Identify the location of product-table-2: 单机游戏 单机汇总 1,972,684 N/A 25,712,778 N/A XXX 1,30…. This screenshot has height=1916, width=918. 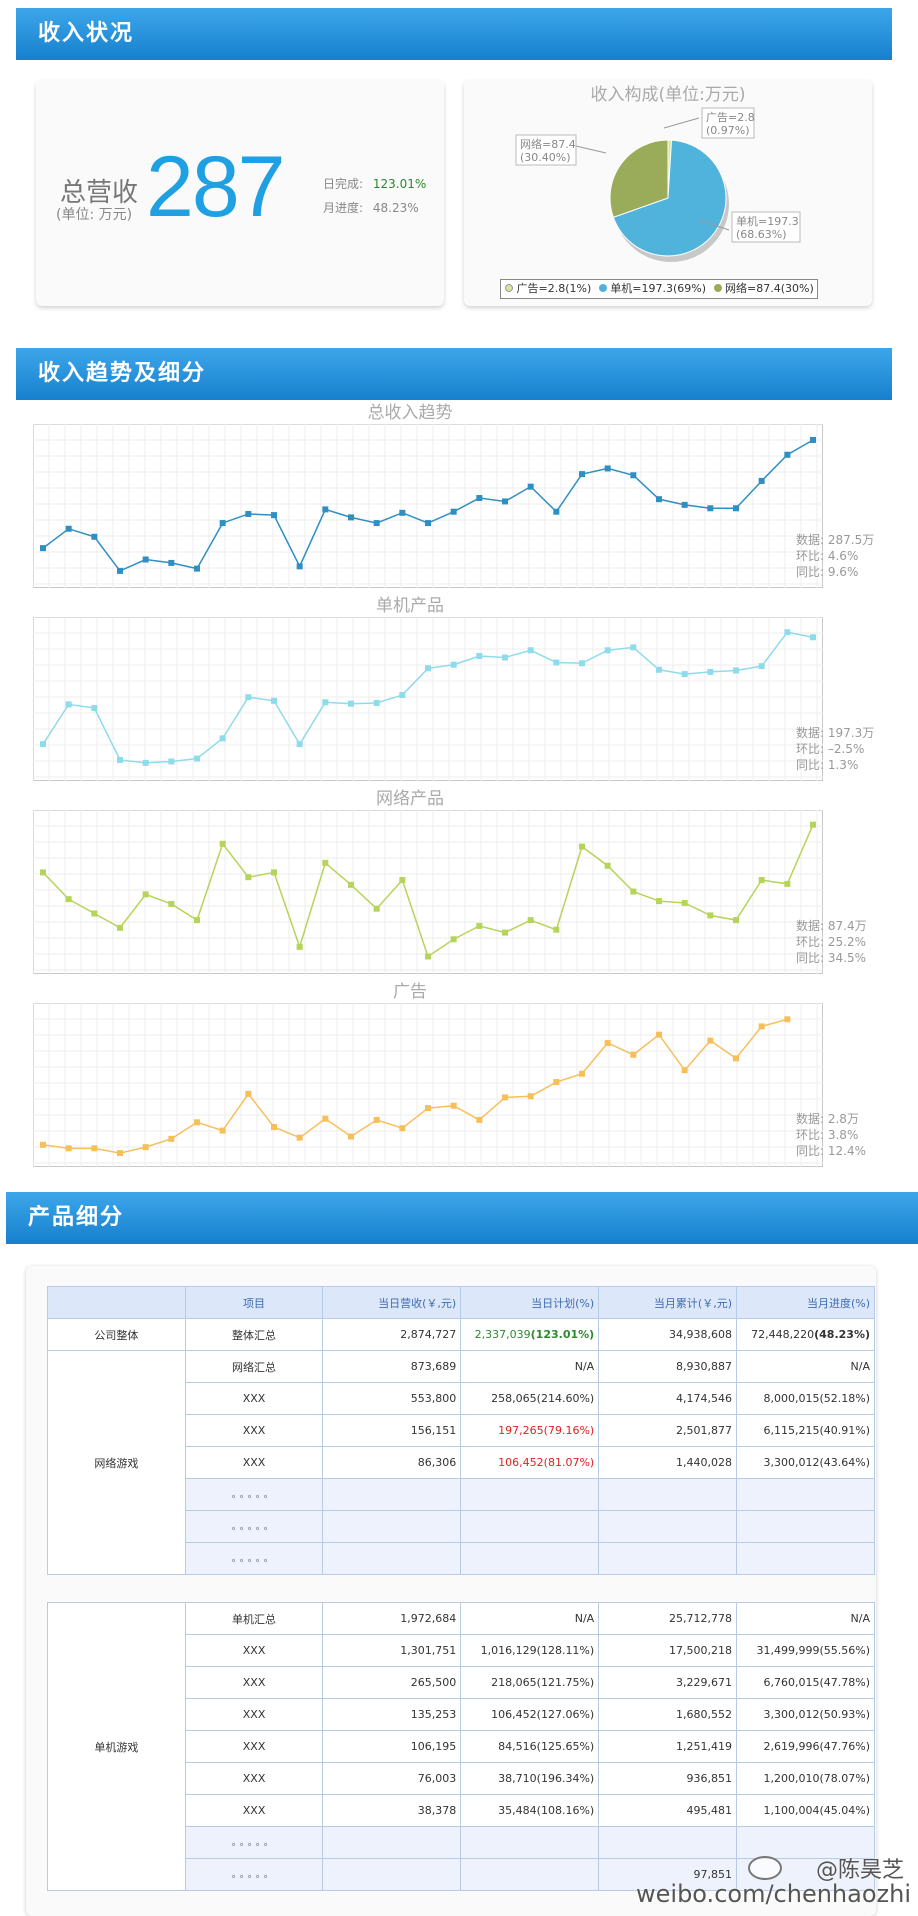
(461, 1746).